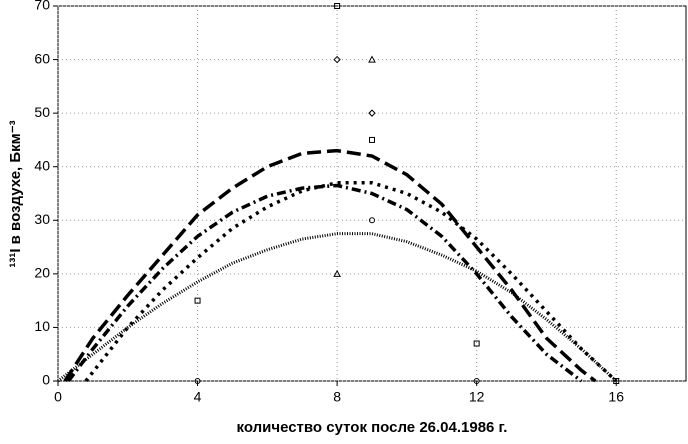 The image size is (688, 444). I want to click on y-tick-label: 70, so click(42, 6).